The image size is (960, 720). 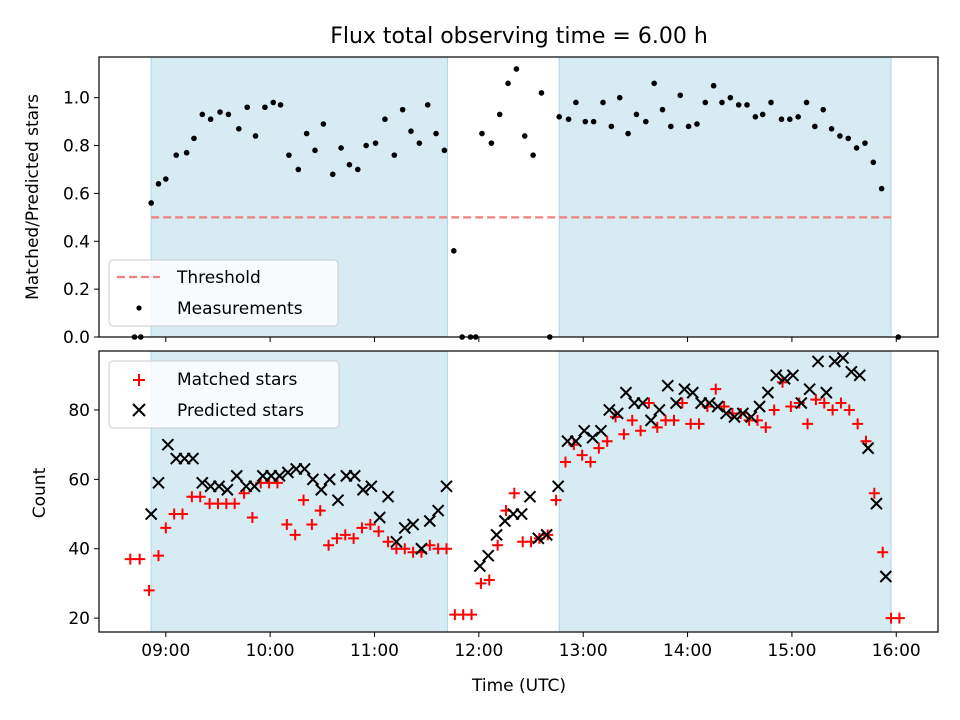 What do you see at coordinates (237, 380) in the screenshot?
I see `legend-matched-label: Matched stars` at bounding box center [237, 380].